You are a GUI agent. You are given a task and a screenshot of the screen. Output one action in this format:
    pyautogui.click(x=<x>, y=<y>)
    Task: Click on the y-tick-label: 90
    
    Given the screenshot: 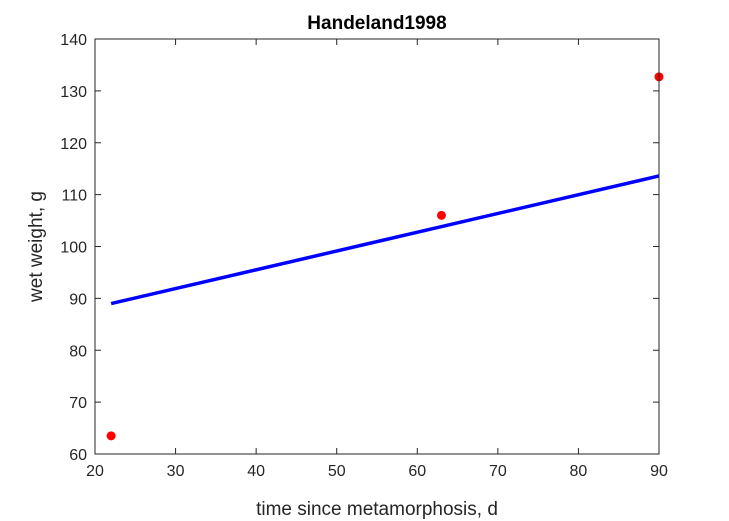 What is the action you would take?
    pyautogui.click(x=78, y=299)
    